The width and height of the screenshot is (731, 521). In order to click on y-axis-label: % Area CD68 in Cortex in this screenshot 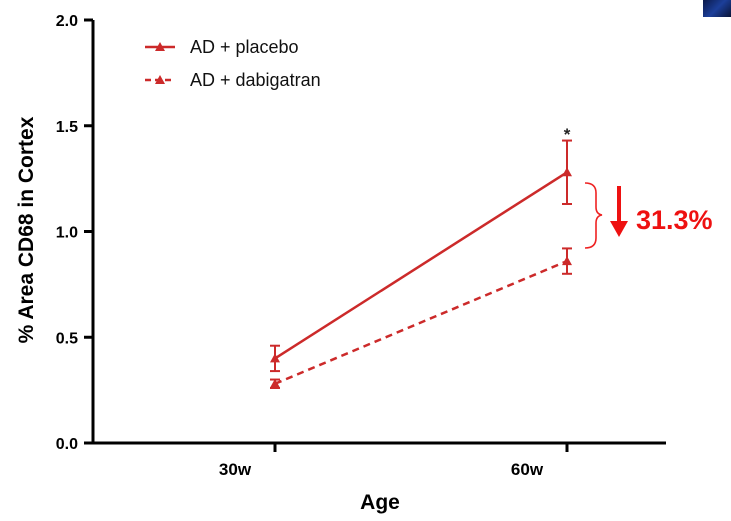, I will do `click(26, 229)`.